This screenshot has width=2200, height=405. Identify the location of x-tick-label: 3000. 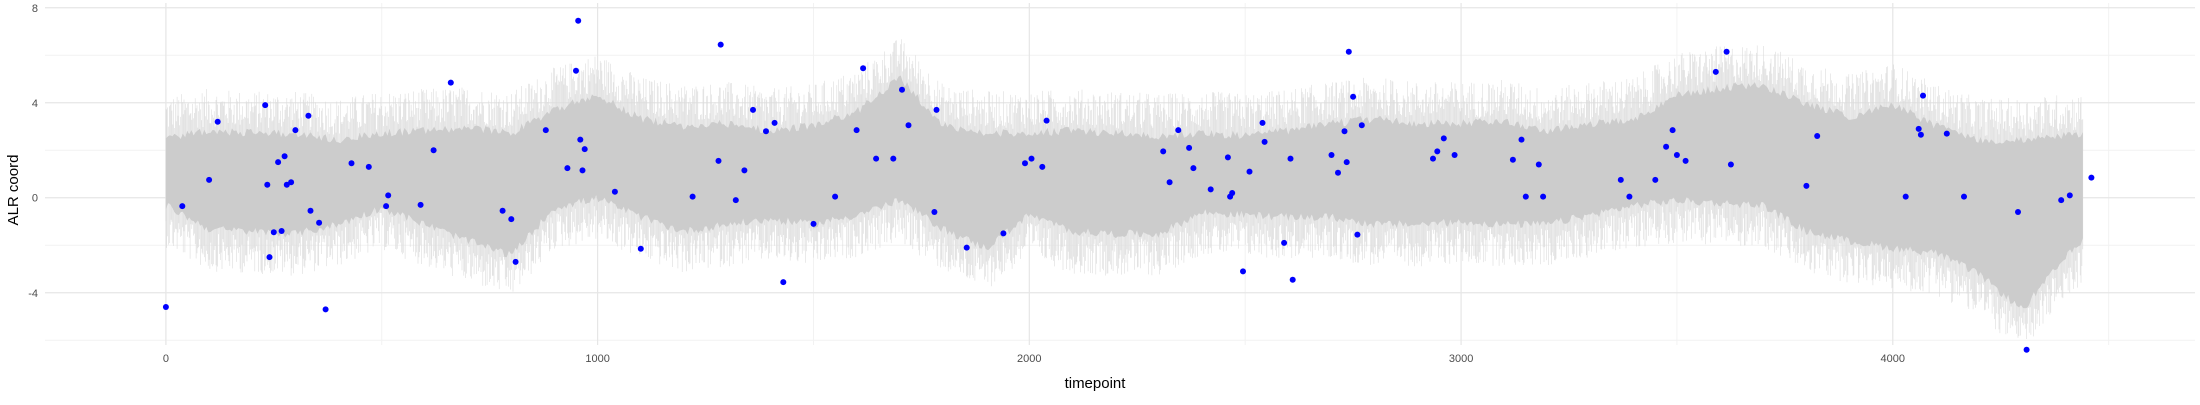
(1461, 359).